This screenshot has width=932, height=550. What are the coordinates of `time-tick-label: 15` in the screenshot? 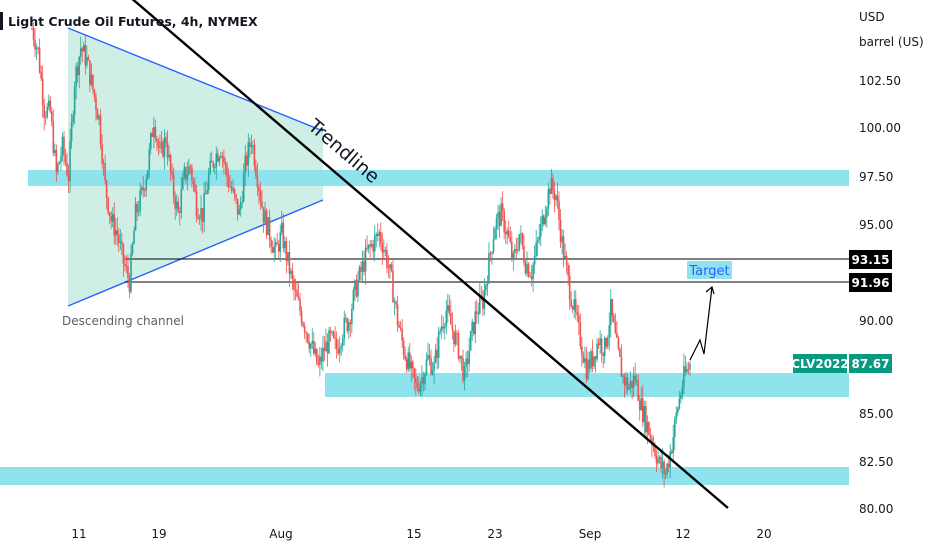 It's located at (413, 534).